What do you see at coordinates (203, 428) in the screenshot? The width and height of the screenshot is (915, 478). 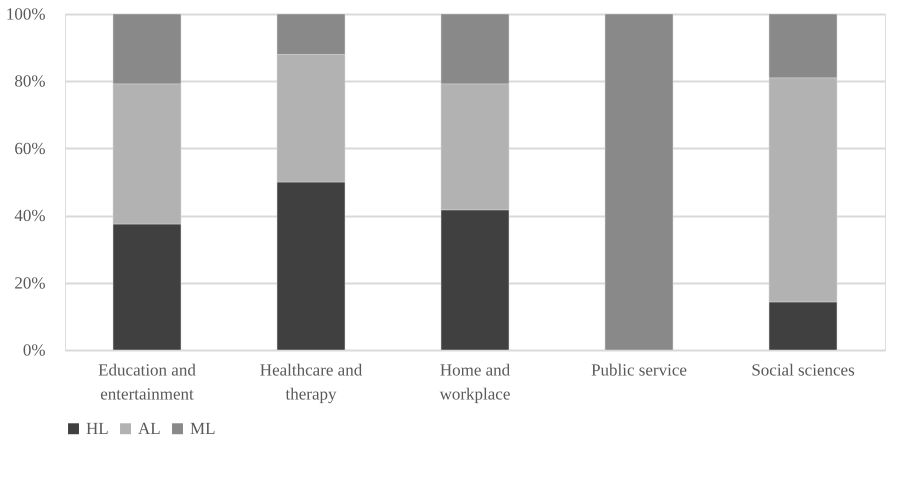 I see `legend-label: ML` at bounding box center [203, 428].